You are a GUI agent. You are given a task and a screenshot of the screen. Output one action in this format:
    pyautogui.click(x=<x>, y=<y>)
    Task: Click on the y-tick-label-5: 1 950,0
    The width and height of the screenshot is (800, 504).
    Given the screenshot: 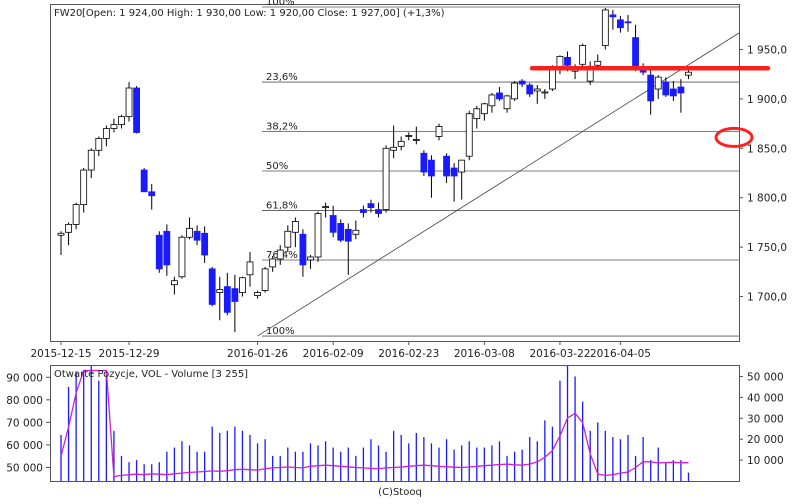 What is the action you would take?
    pyautogui.click(x=767, y=50)
    